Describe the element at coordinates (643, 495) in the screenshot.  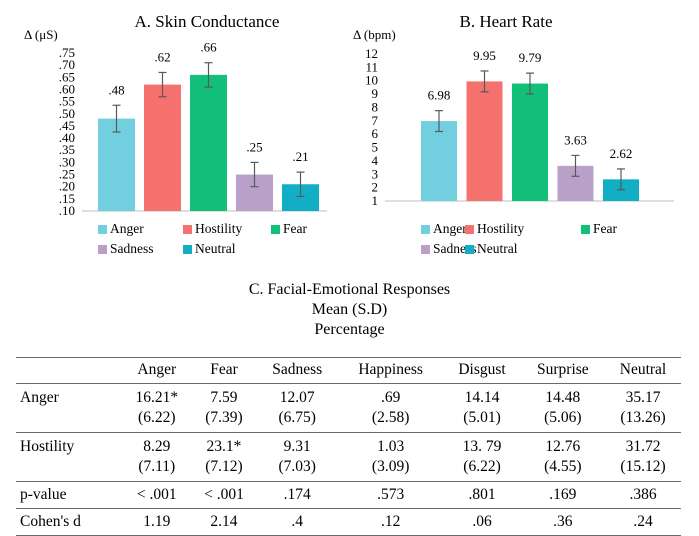
I see `table-cell: .386` at that location.